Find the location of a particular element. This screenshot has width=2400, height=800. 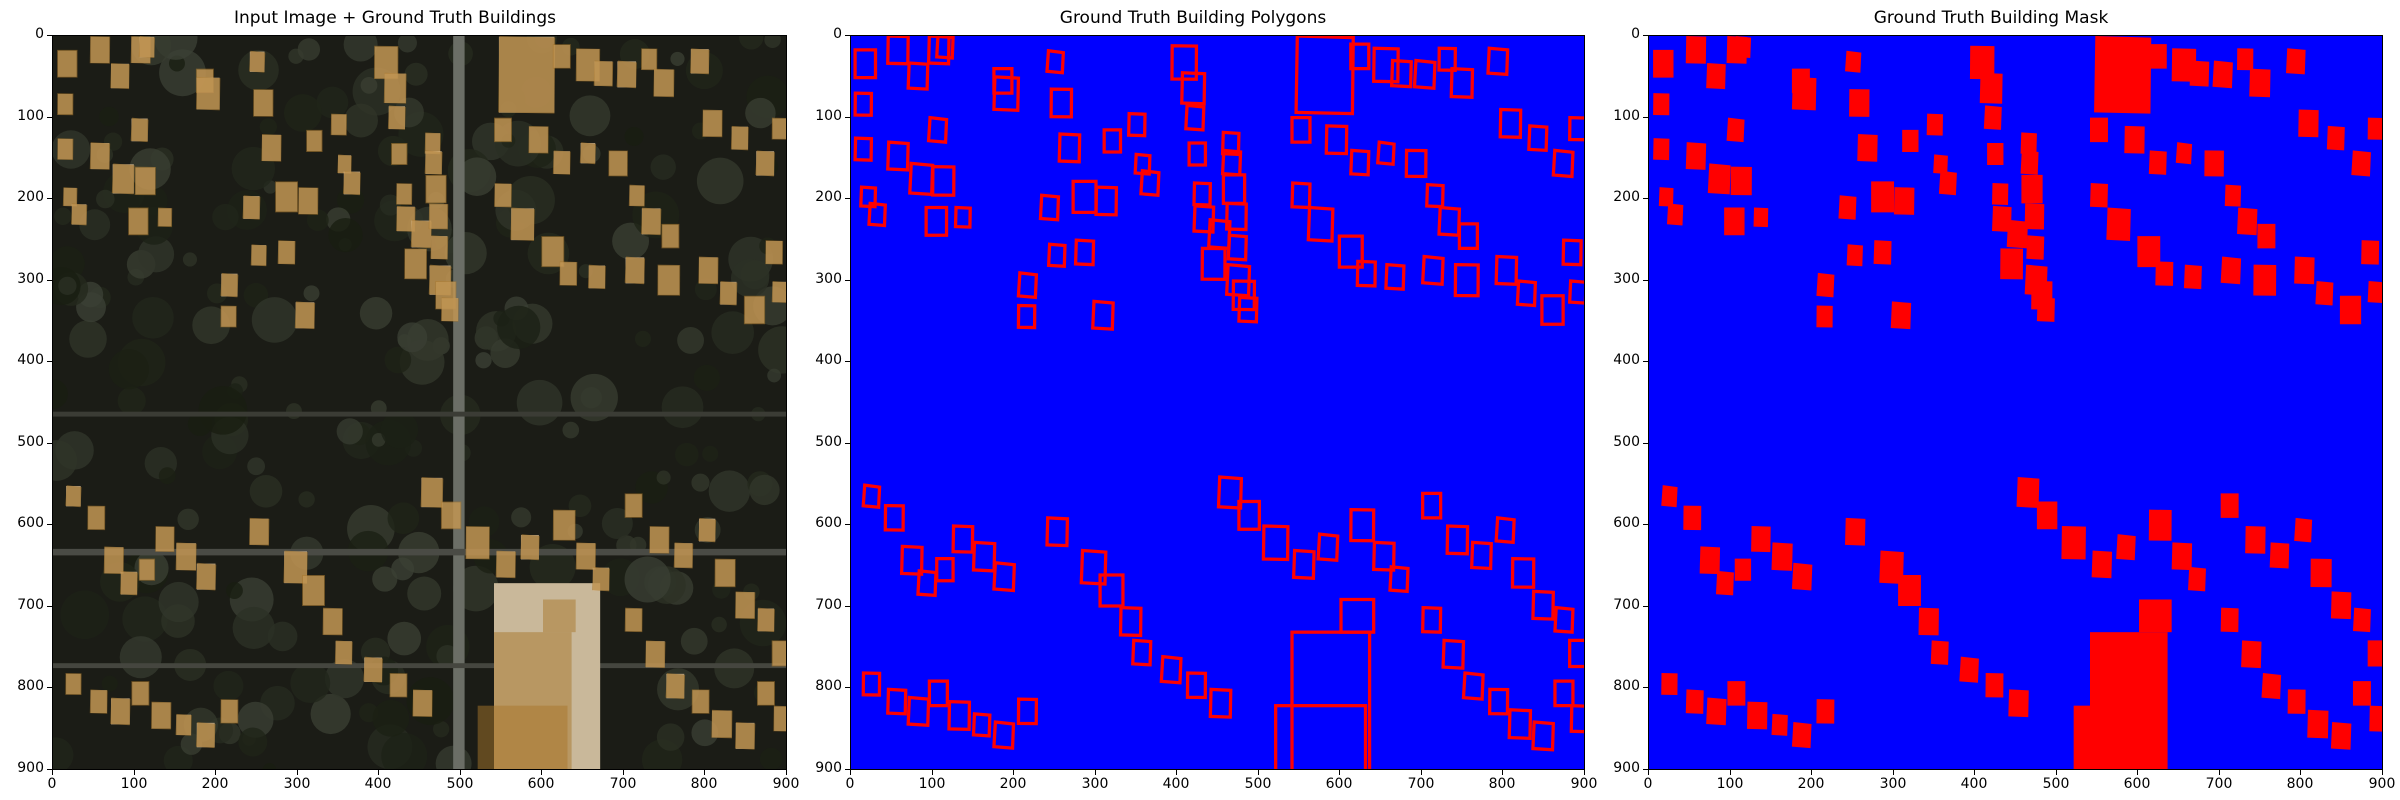

y-tick-label: 900 is located at coordinates (828, 768).